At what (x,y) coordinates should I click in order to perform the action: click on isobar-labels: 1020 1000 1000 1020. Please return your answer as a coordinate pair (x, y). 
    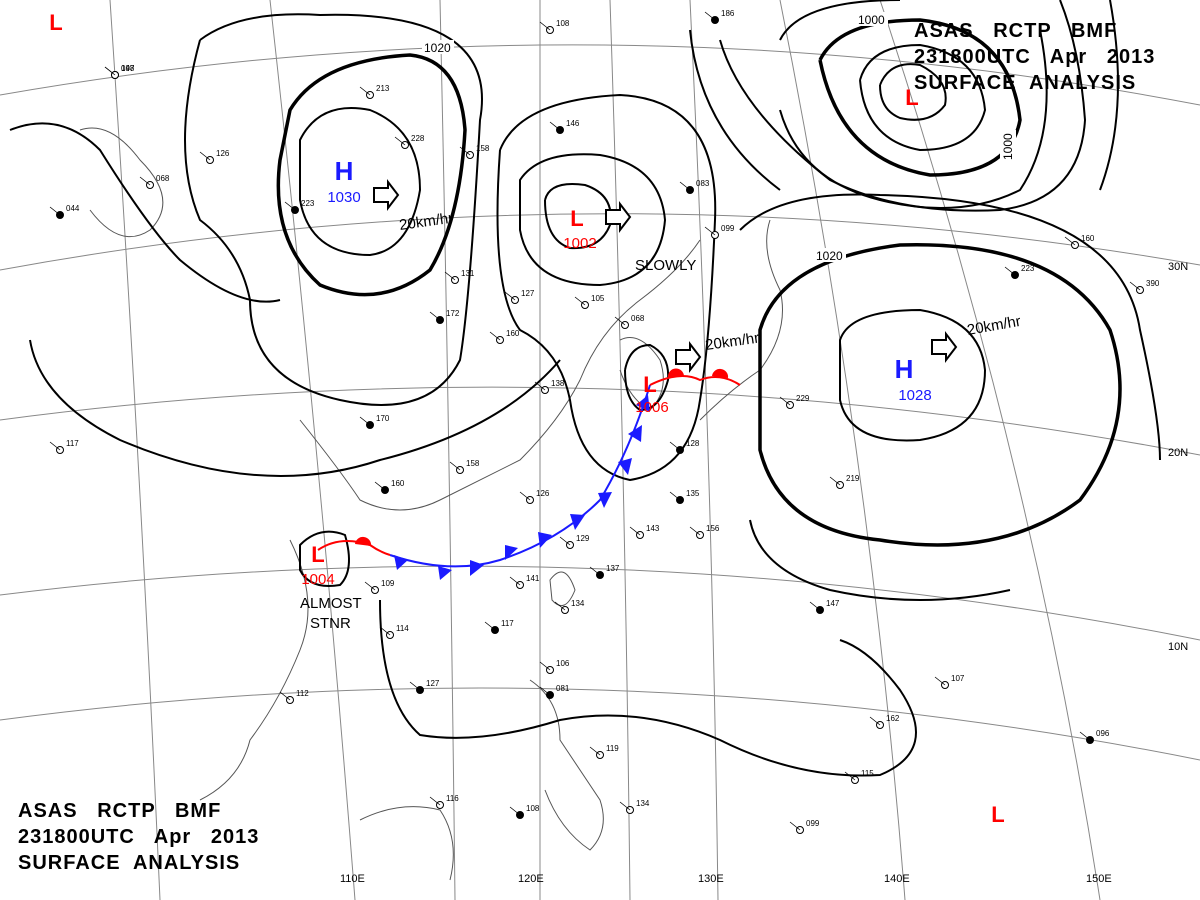
    Looking at the image, I should click on (719, 137).